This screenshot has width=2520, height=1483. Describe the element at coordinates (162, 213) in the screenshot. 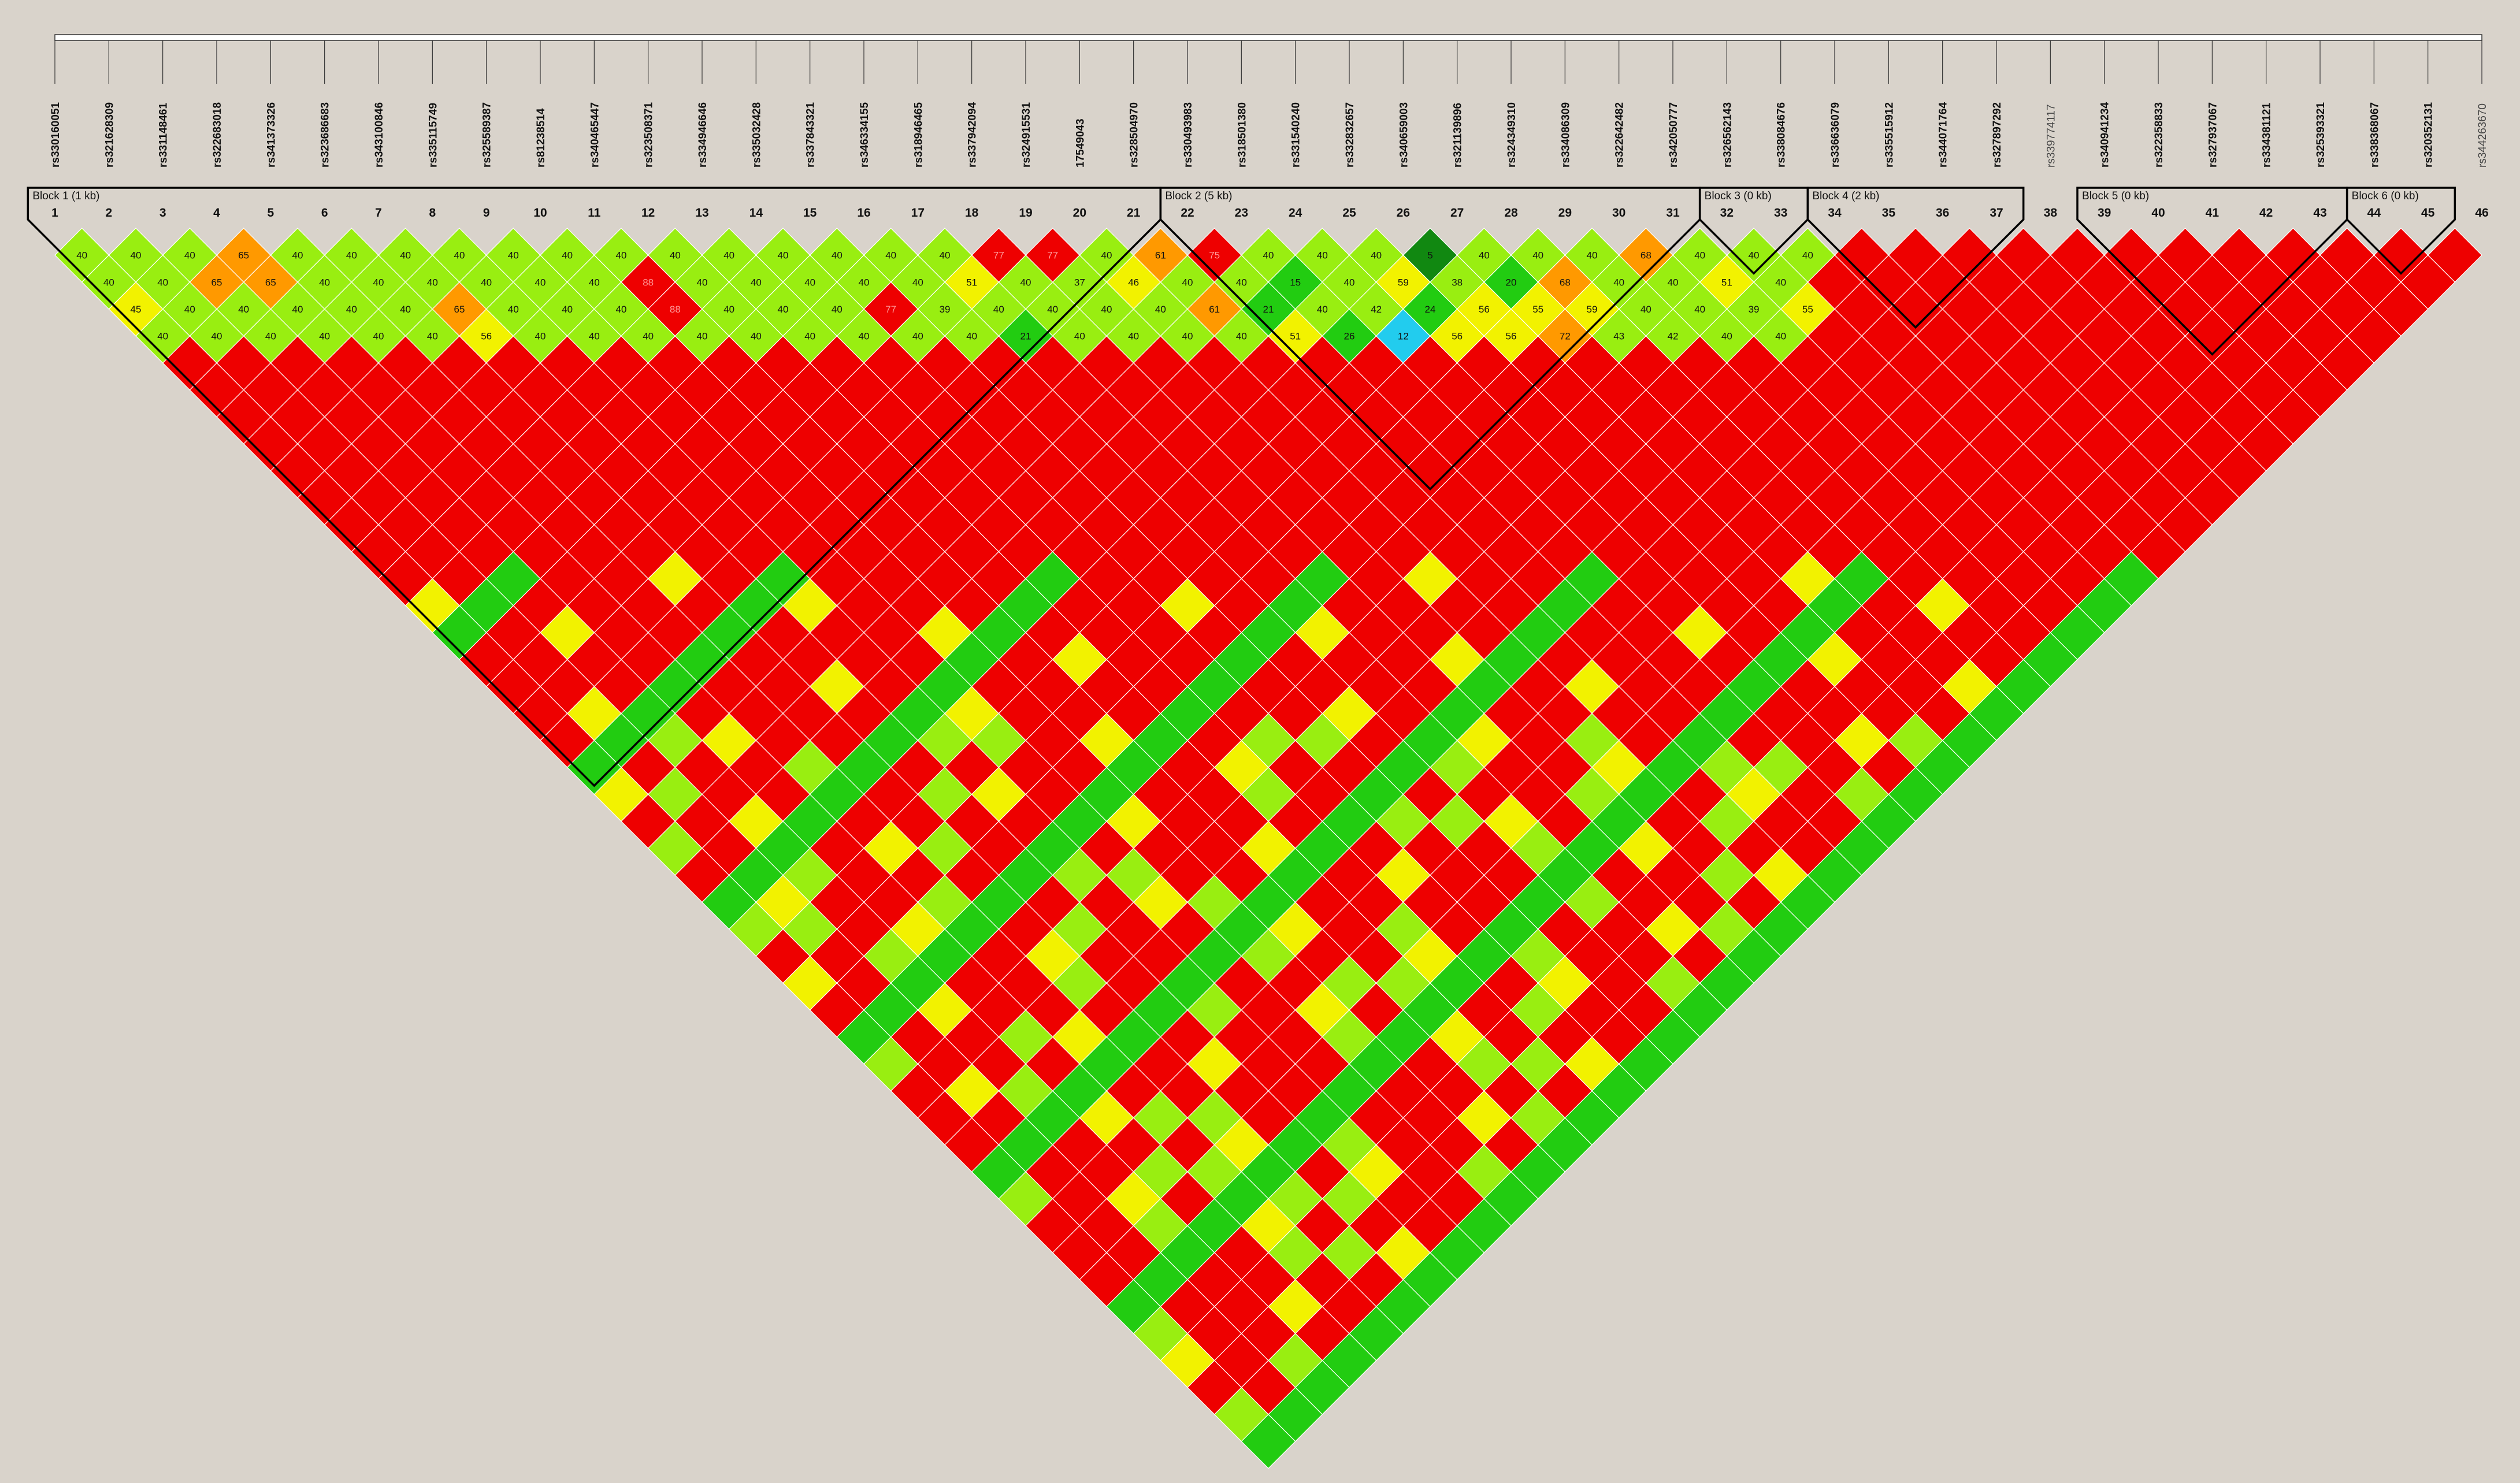

I see `snp-index-label: 3` at that location.